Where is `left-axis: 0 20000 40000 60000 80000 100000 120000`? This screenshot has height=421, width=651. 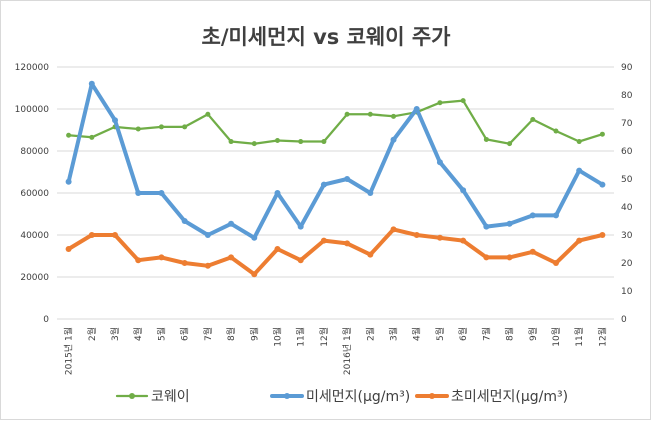
left-axis: 0 20000 40000 60000 80000 100000 120000 is located at coordinates (32, 194).